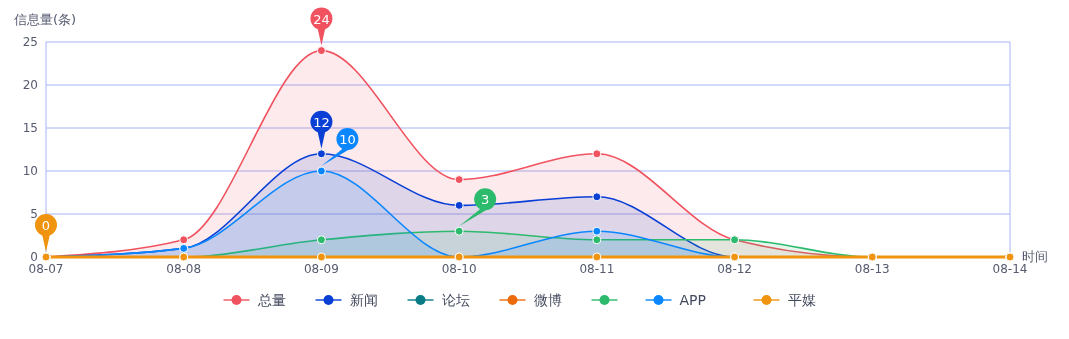  I want to click on y-tick-label: 25, so click(30, 42).